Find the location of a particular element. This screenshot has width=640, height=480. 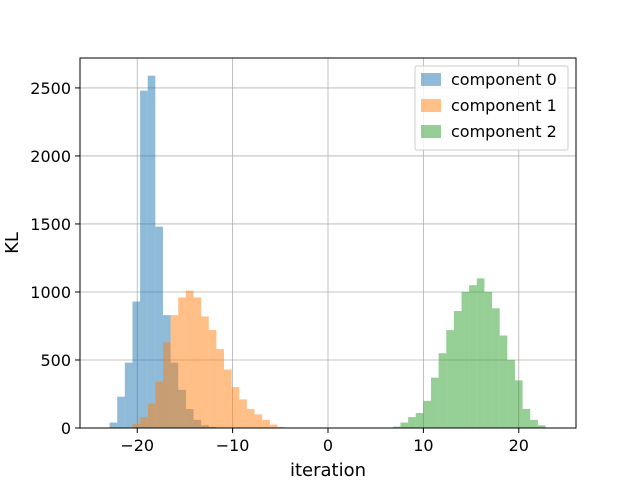

legend: component 0 component 1 component 2 is located at coordinates (491, 108).